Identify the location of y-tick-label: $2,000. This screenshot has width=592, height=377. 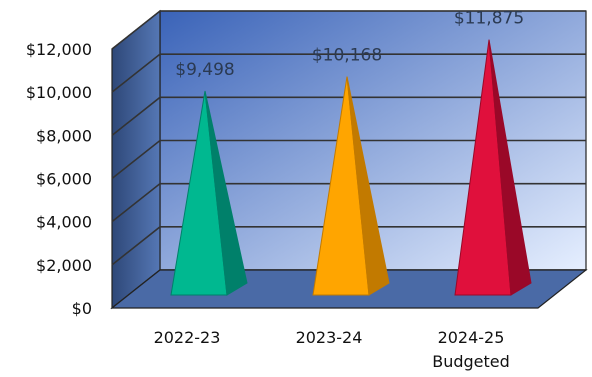
(64, 265).